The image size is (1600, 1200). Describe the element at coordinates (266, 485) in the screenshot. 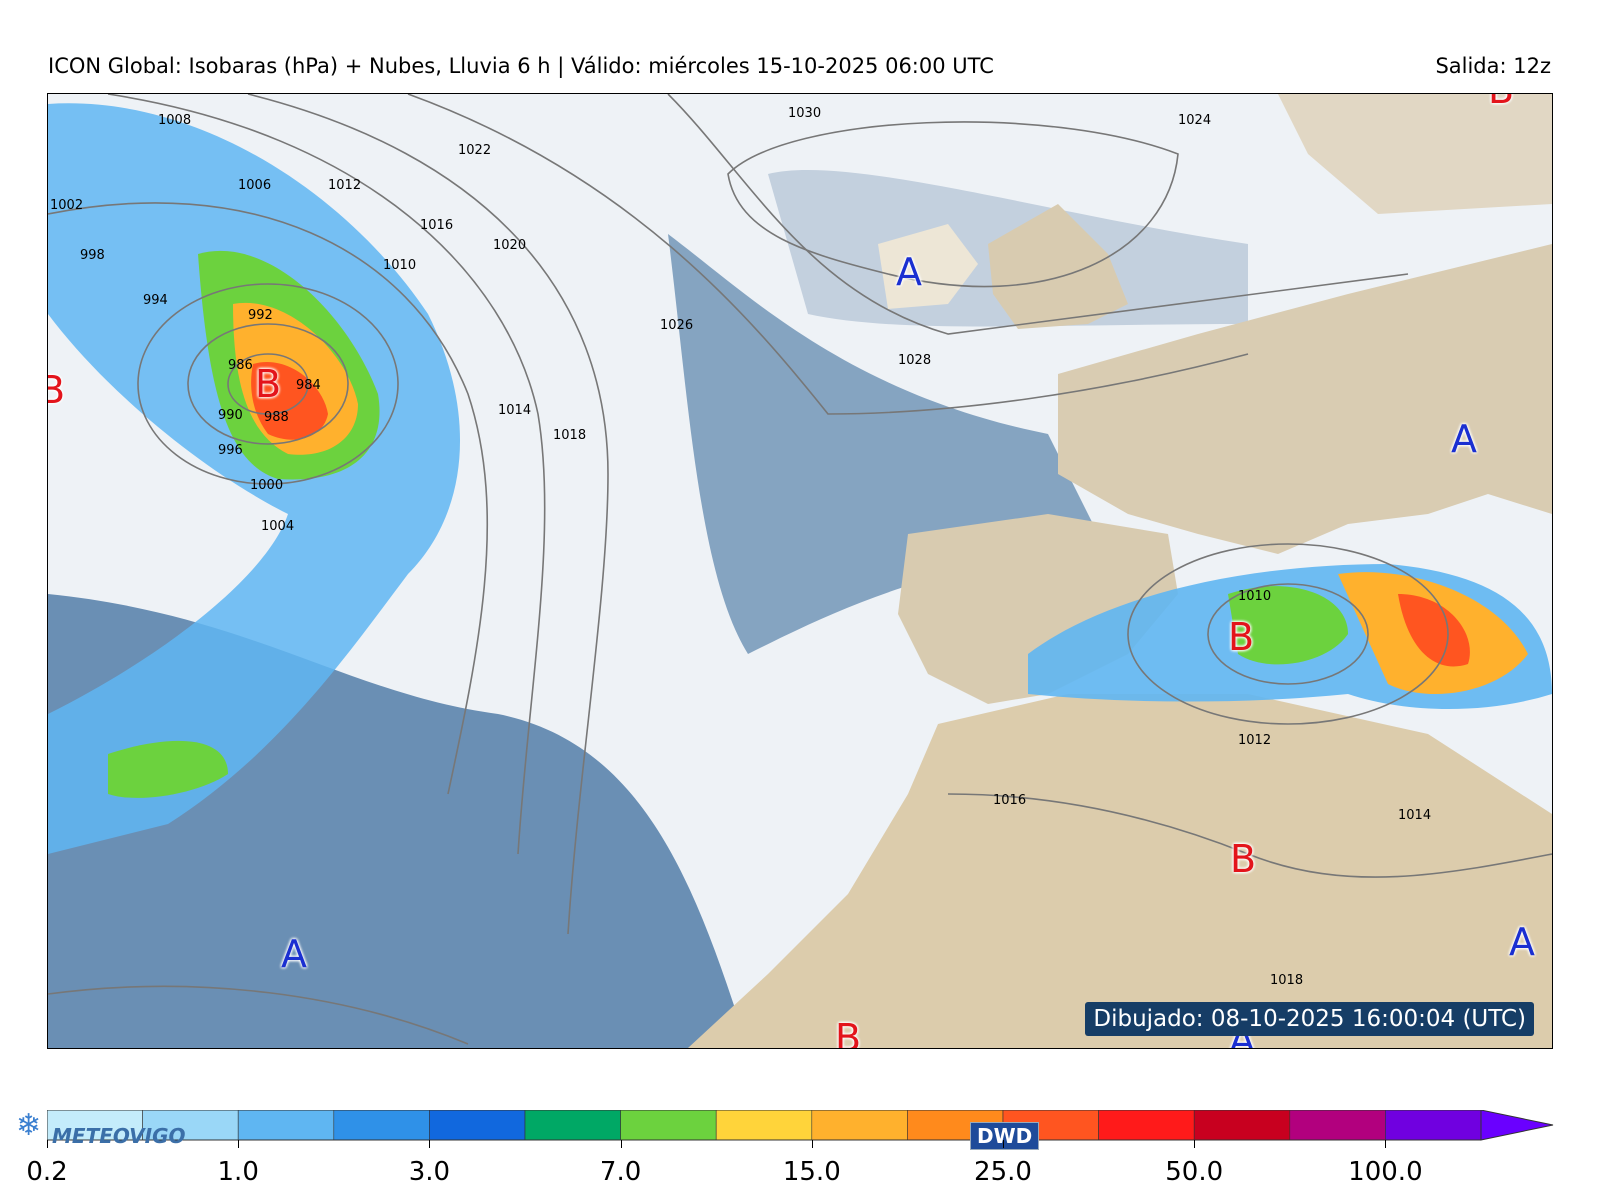

I see `isobar-label: 1000` at that location.